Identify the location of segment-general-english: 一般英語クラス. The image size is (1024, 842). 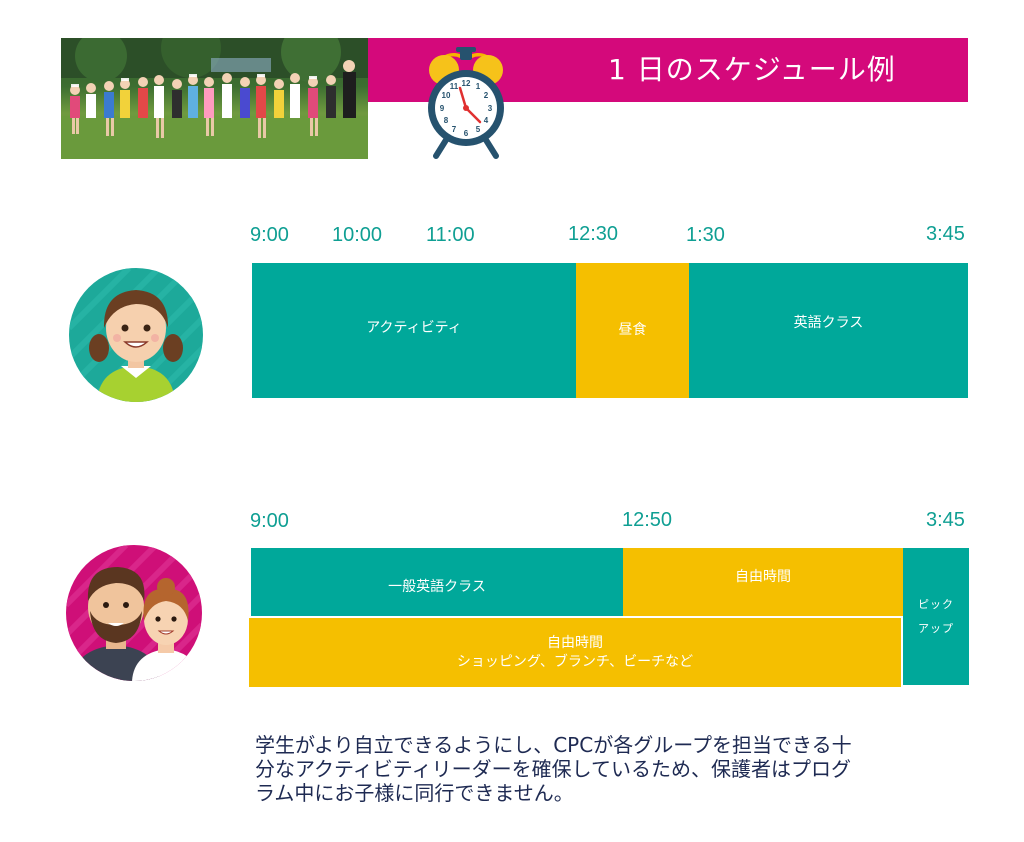
(437, 582).